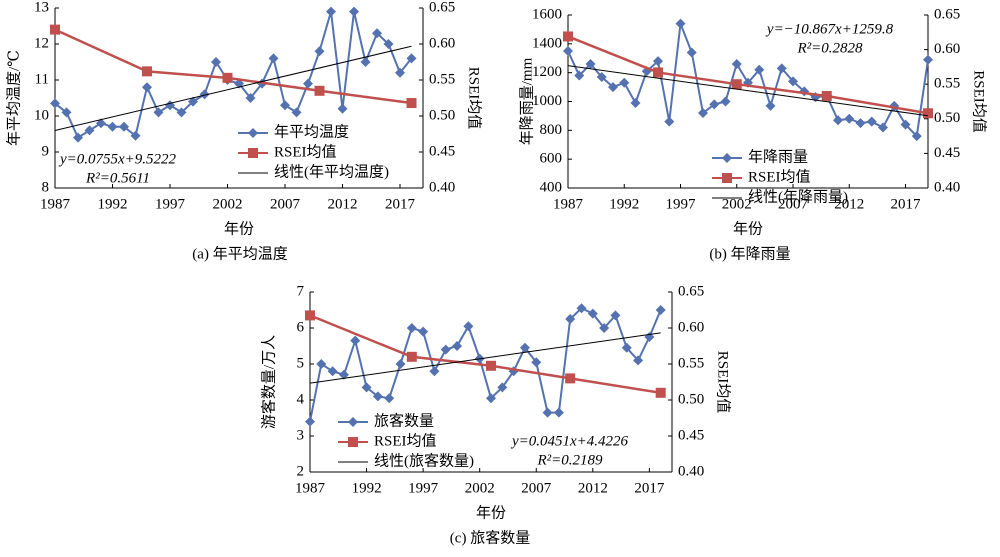 The height and width of the screenshot is (557, 1000). Describe the element at coordinates (117, 178) in the screenshot. I see `annotation: R²=0.5611` at that location.